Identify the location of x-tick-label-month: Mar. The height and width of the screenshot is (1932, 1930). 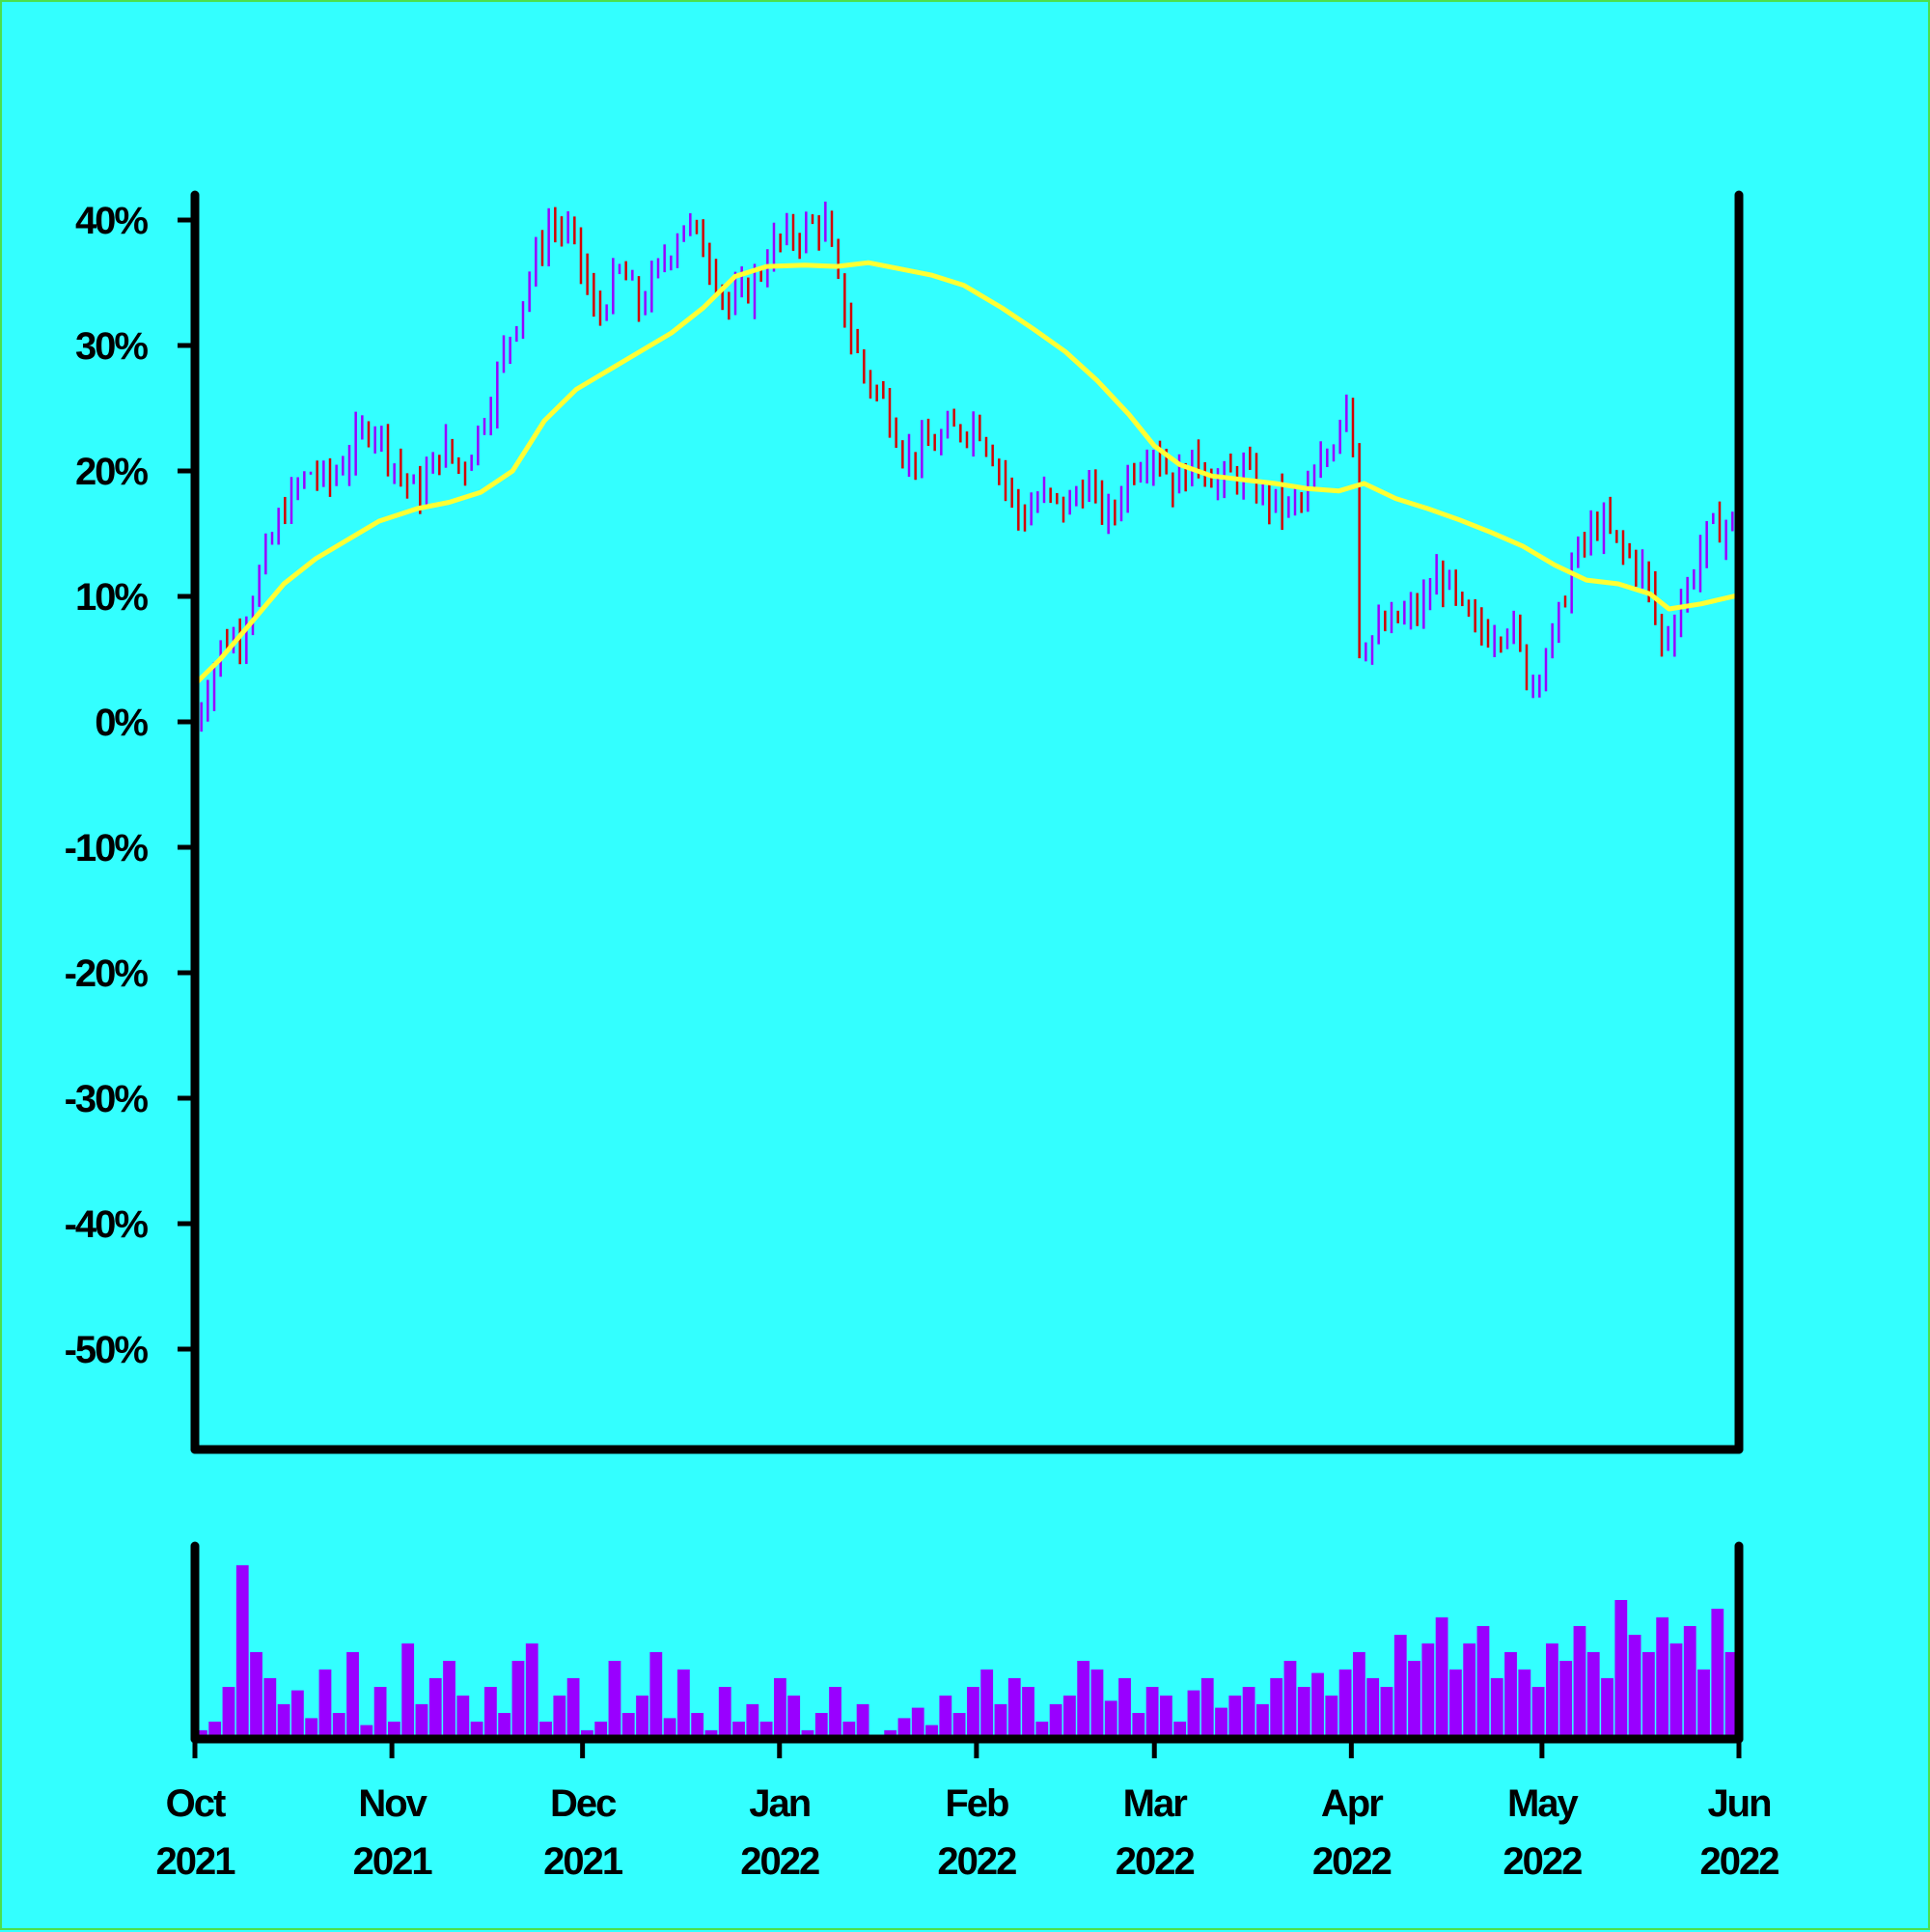
(1155, 1803).